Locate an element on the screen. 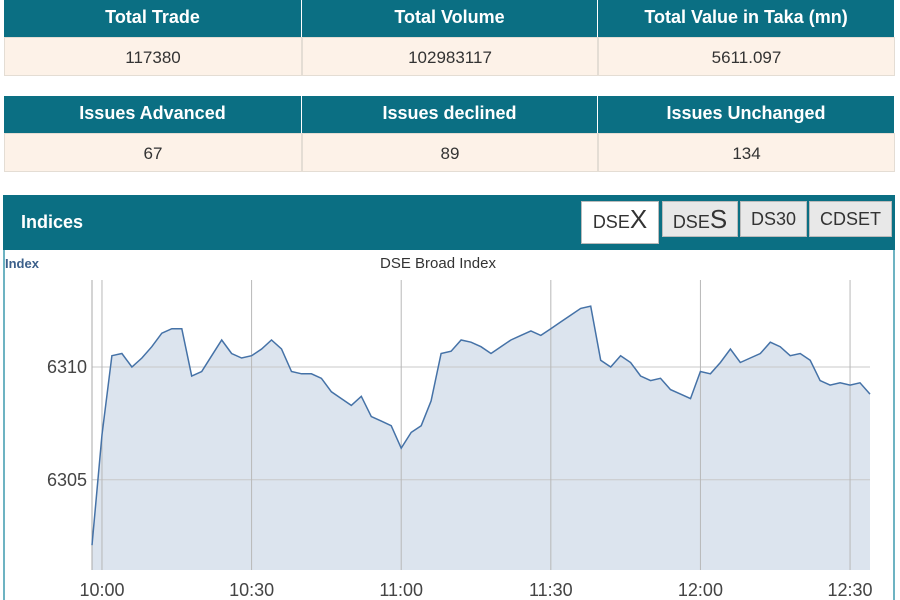 This screenshot has height=600, width=900. chart-title: DSE Broad Index is located at coordinates (438, 263).